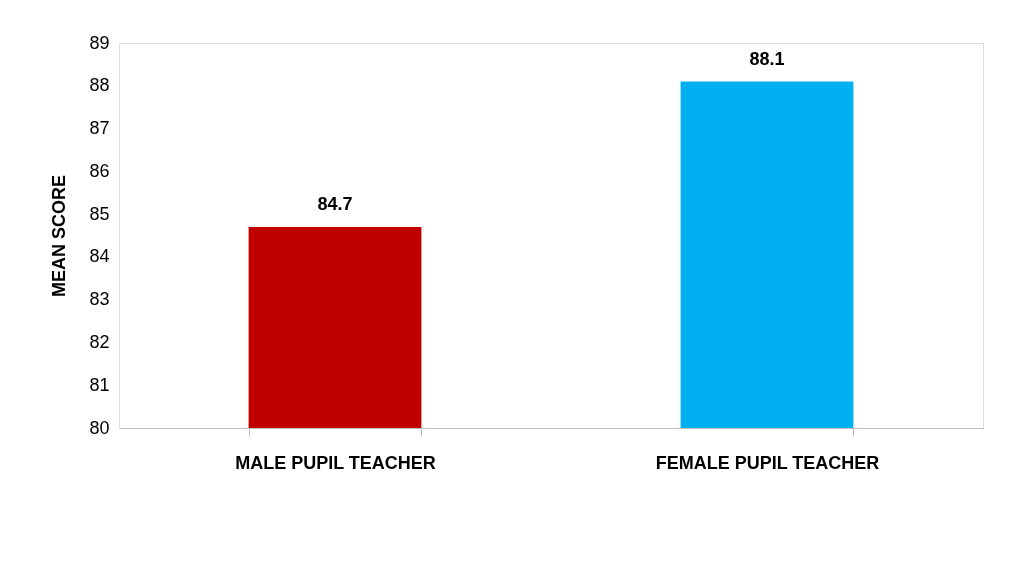 This screenshot has height=563, width=1030. Describe the element at coordinates (99, 213) in the screenshot. I see `y-tick-label: 85` at that location.